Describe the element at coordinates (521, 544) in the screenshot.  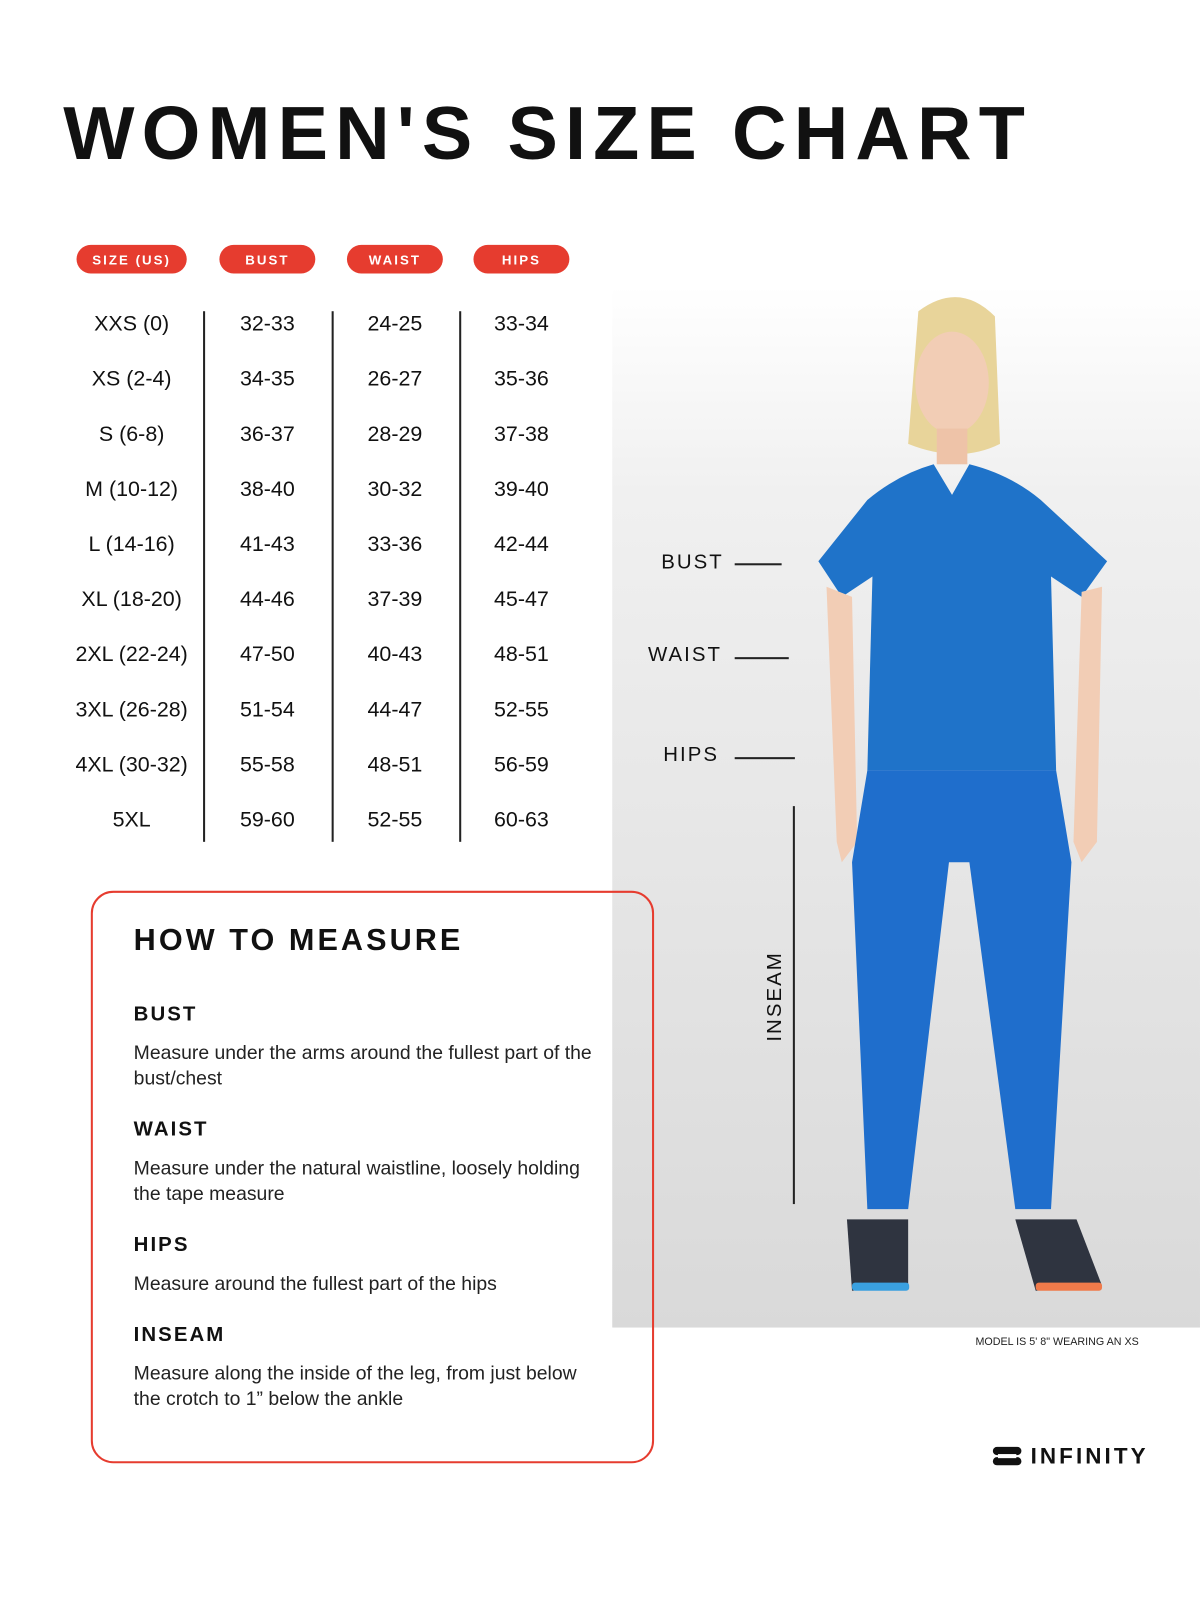
I see `table-cell: 42-44` at that location.